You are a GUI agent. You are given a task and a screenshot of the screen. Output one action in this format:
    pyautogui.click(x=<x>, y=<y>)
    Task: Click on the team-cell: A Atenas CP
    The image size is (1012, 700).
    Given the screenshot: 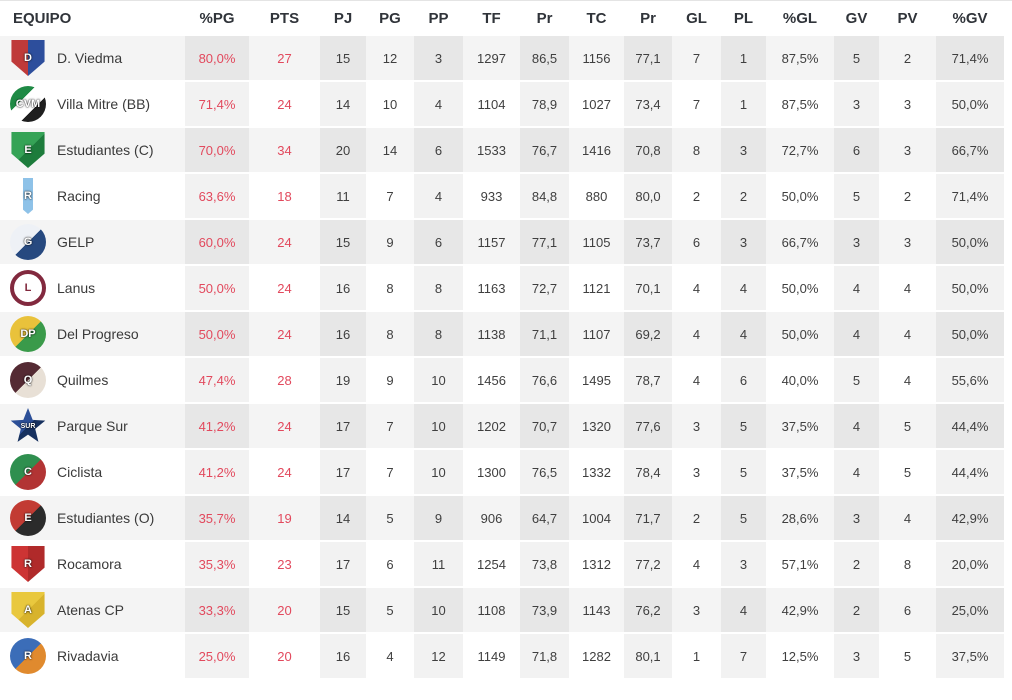 What is the action you would take?
    pyautogui.click(x=92, y=610)
    